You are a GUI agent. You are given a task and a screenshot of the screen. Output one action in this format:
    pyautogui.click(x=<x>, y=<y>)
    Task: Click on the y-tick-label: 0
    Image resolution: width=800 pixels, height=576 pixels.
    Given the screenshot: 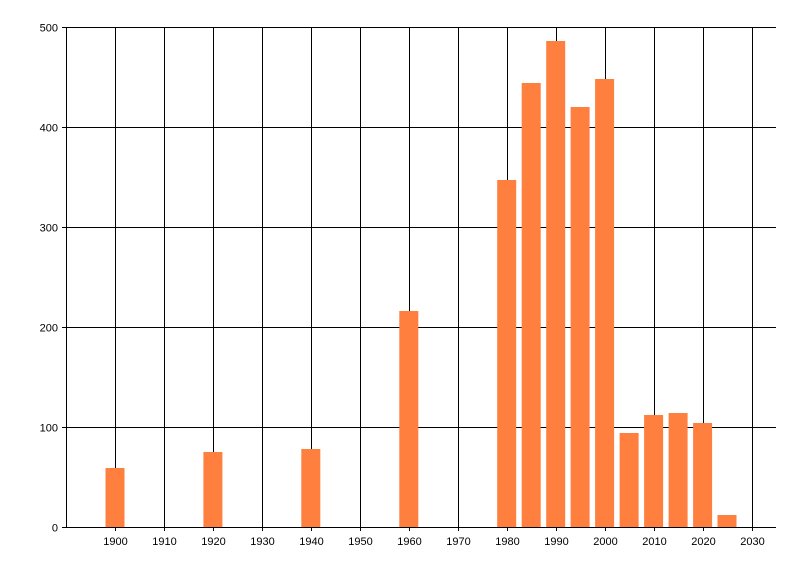 What is the action you would take?
    pyautogui.click(x=55, y=529)
    